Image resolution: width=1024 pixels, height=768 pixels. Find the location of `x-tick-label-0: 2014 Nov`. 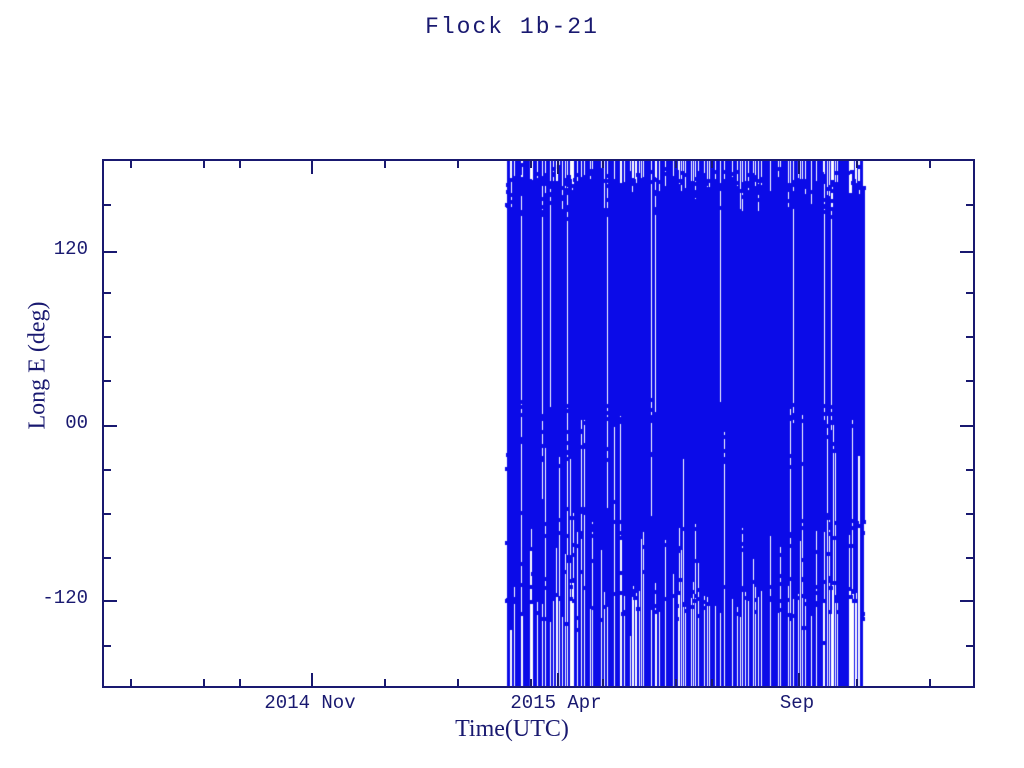

x-tick-label-0: 2014 Nov is located at coordinates (310, 703).